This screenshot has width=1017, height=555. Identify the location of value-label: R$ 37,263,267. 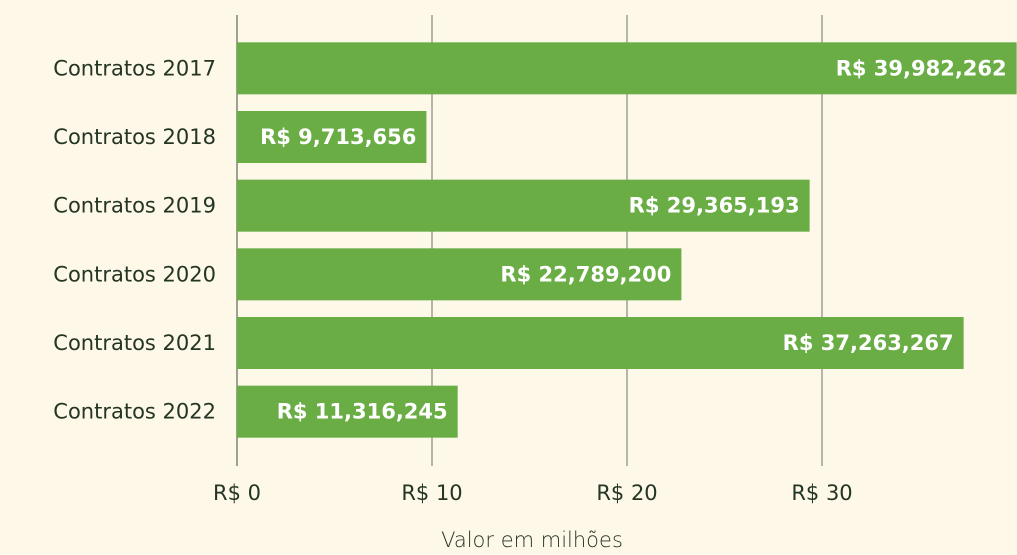
(868, 343).